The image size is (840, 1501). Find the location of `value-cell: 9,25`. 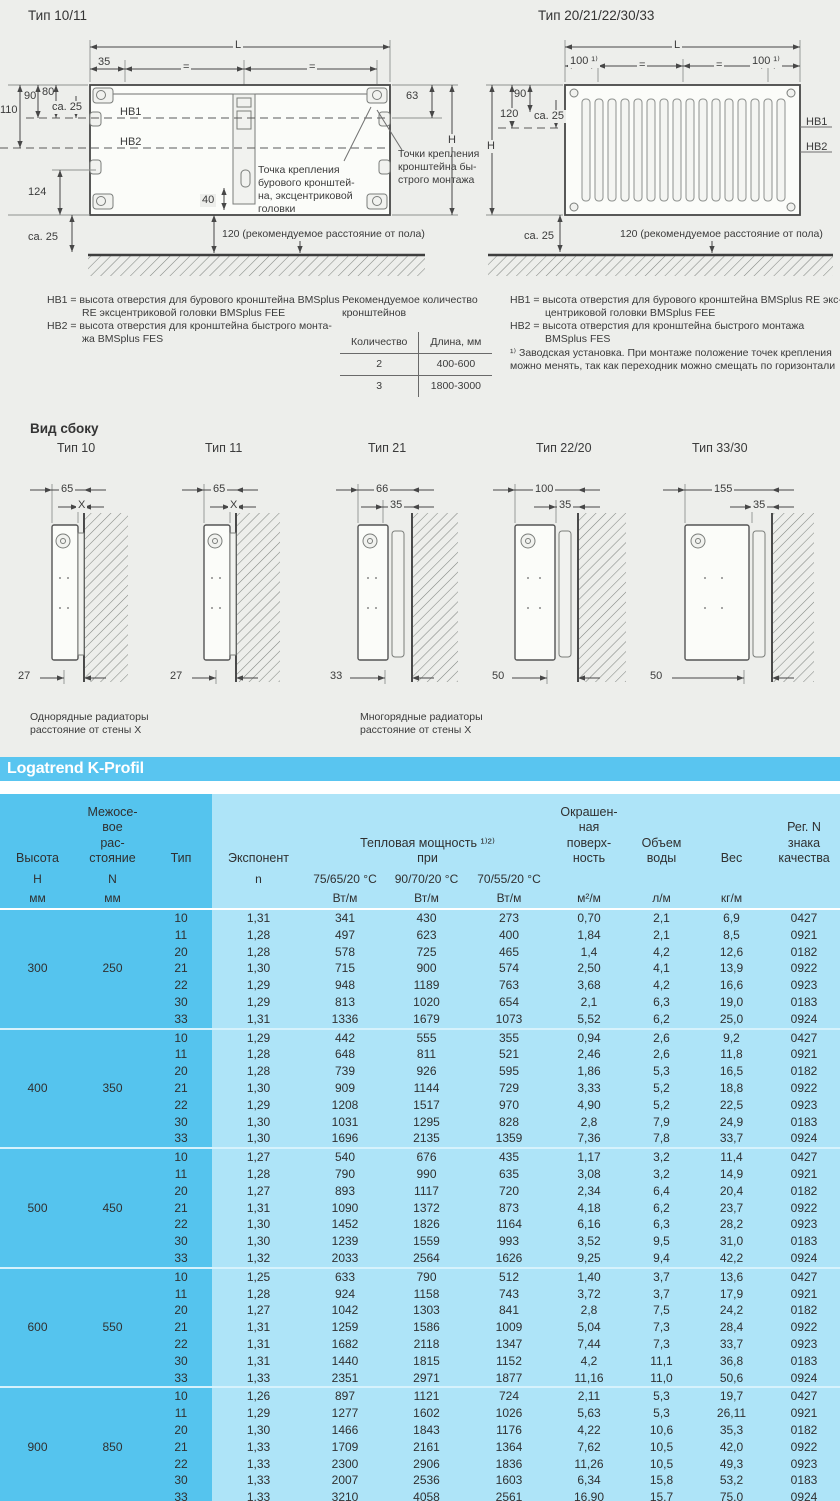

value-cell: 9,25 is located at coordinates (589, 1258).